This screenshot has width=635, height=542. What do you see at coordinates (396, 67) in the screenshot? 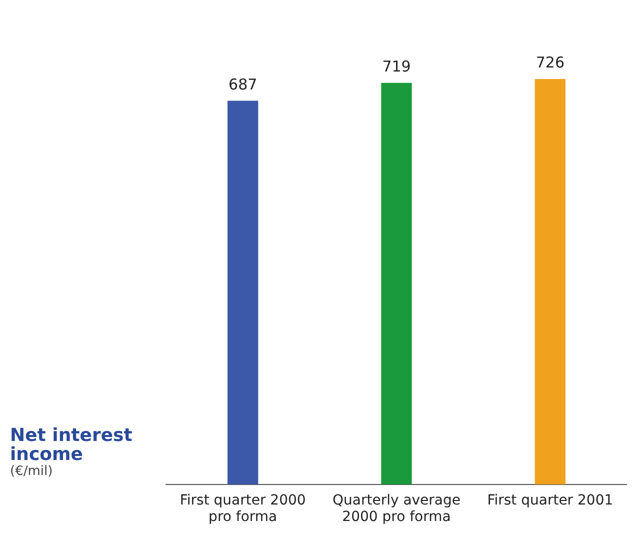
I see `data-label: 719` at bounding box center [396, 67].